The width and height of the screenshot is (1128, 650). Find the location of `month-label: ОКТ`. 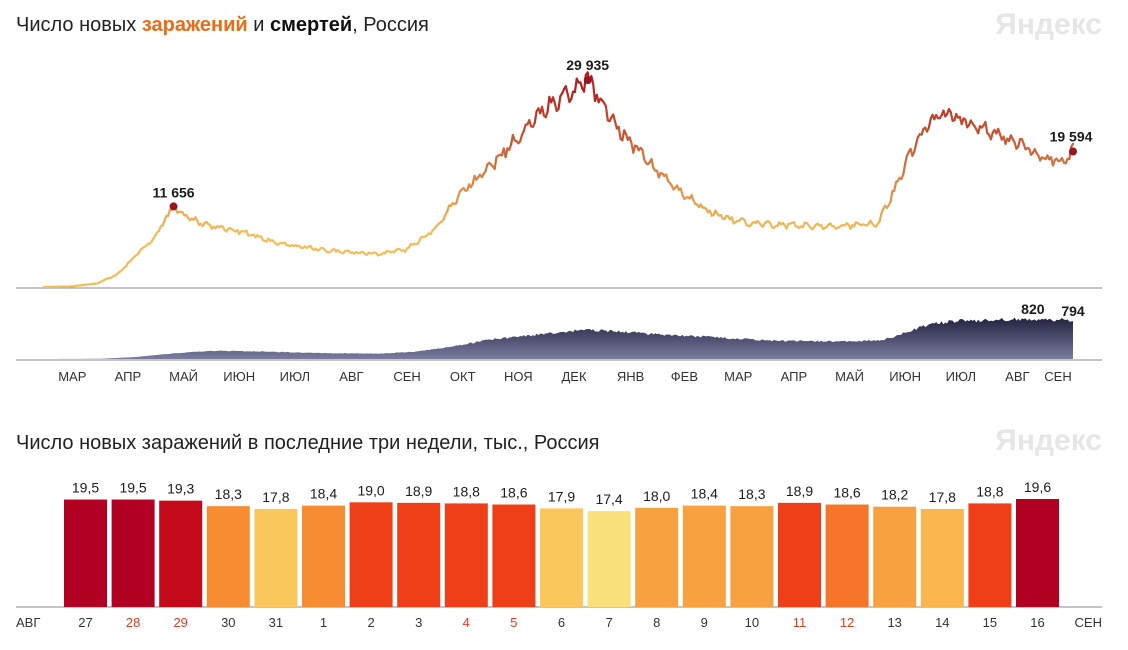

month-label: ОКТ is located at coordinates (463, 376).